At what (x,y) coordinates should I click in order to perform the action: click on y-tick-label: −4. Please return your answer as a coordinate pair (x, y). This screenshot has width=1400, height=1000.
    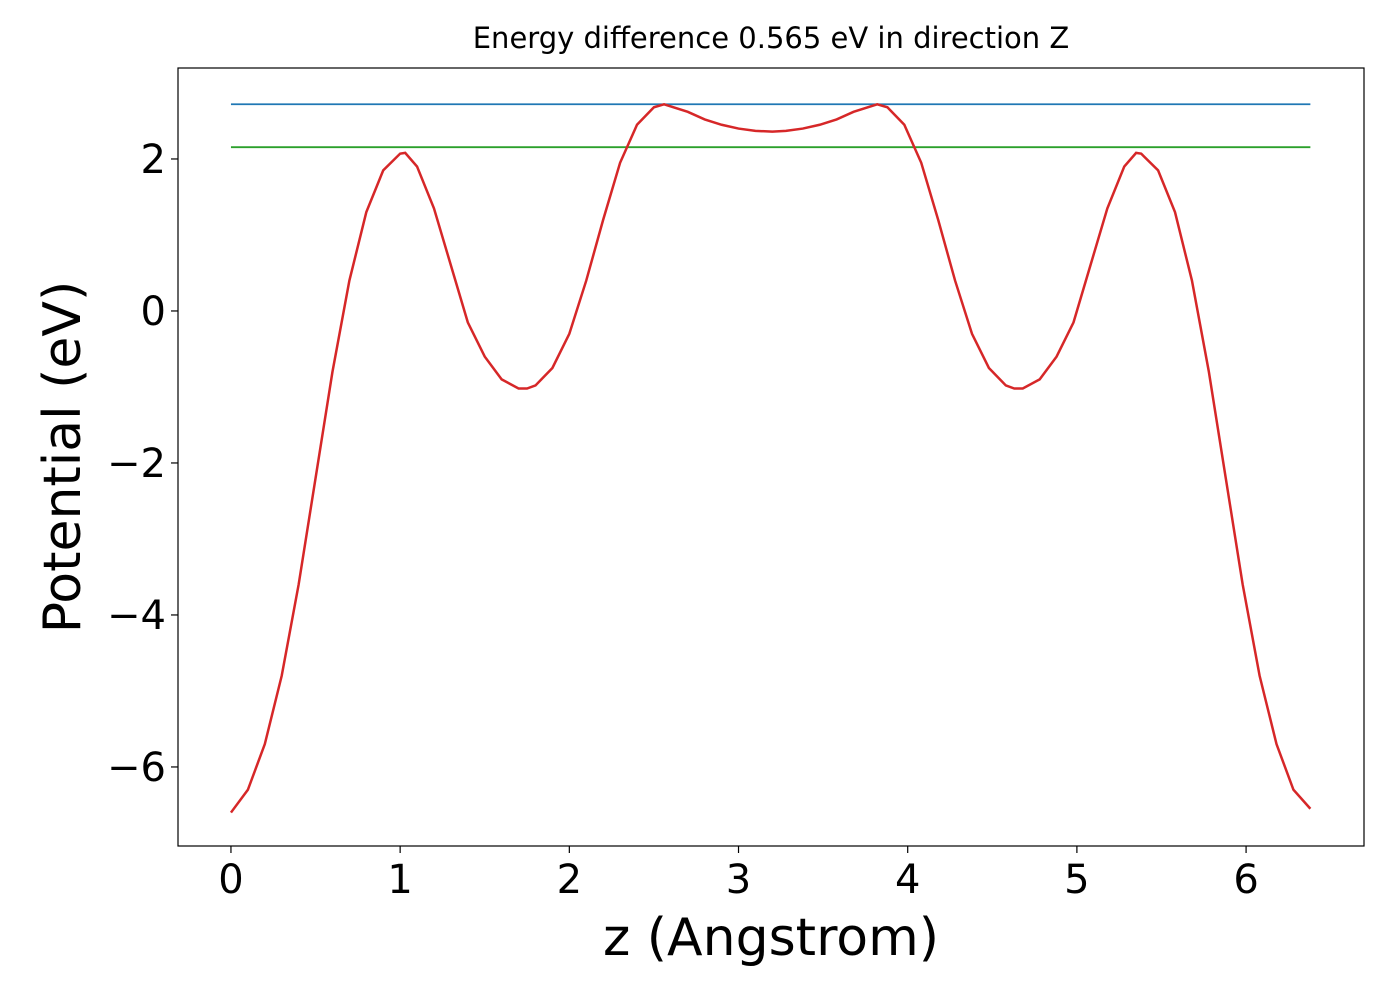
    Looking at the image, I should click on (136, 616).